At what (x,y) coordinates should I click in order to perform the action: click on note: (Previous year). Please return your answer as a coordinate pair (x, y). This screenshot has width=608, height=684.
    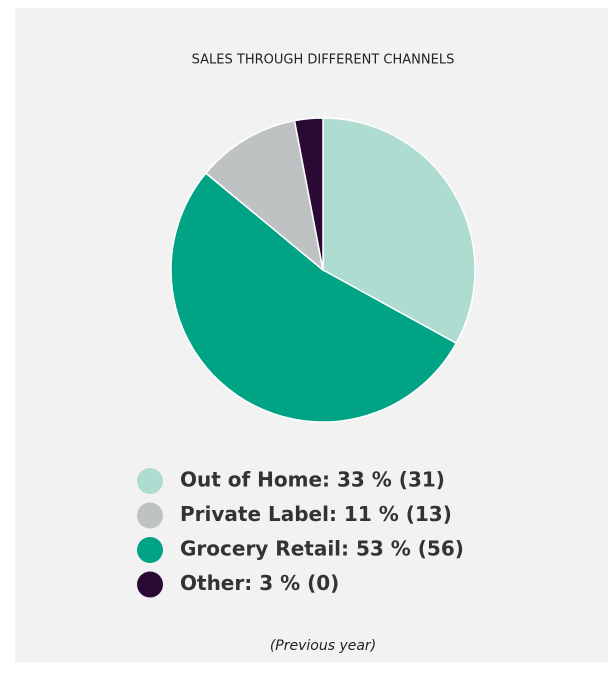
    Looking at the image, I should click on (323, 646).